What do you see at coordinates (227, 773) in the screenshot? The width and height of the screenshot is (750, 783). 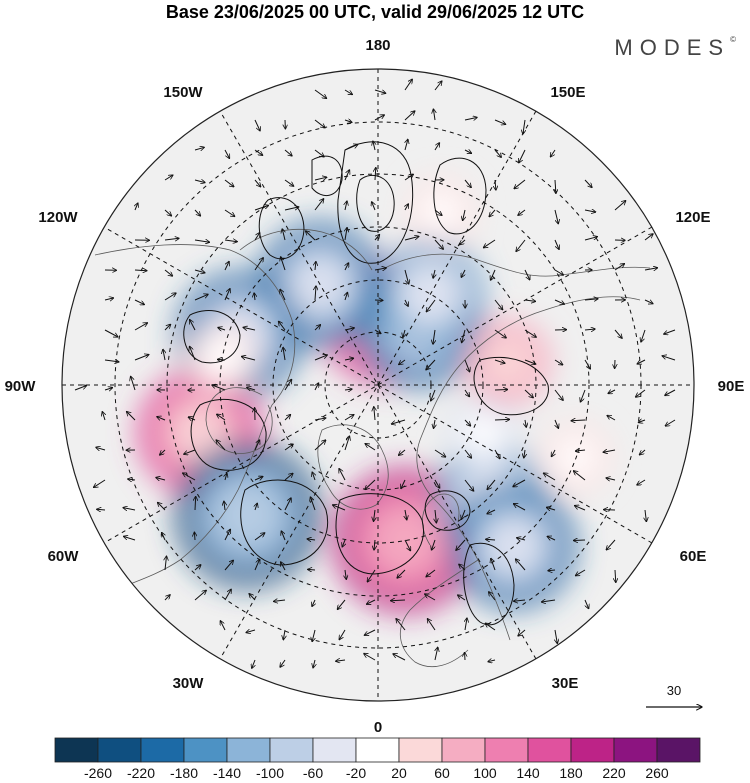 I see `colorbar-tick-label: -140` at bounding box center [227, 773].